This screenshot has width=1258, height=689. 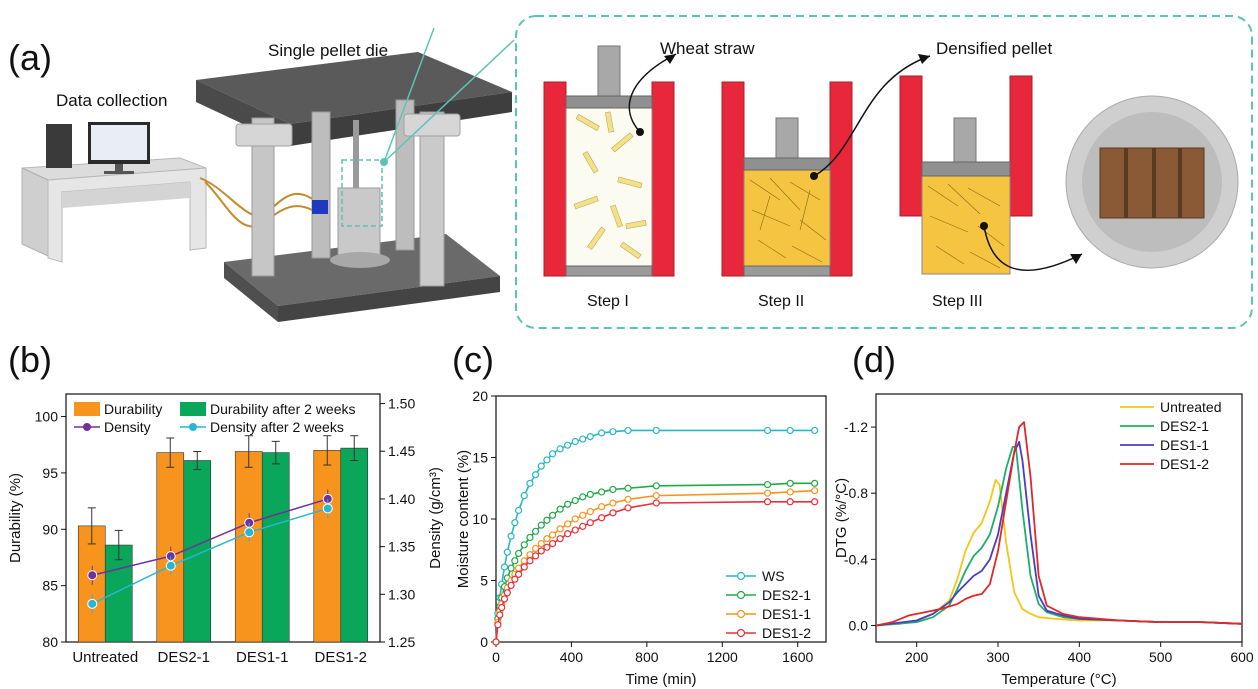 I want to click on y2-tick-label: 1.50, so click(x=401, y=404).